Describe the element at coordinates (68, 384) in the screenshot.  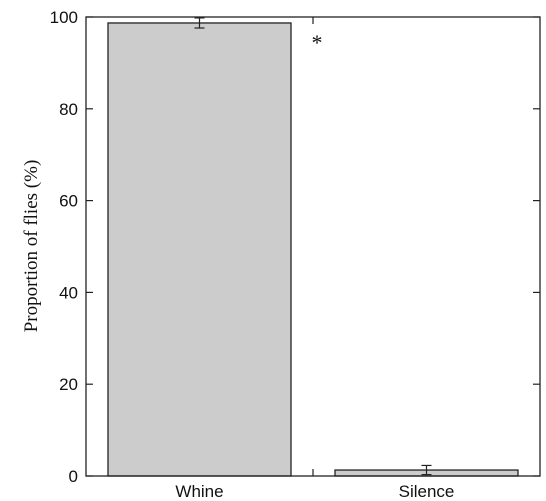
I see `y-tick-label-20: 20` at that location.